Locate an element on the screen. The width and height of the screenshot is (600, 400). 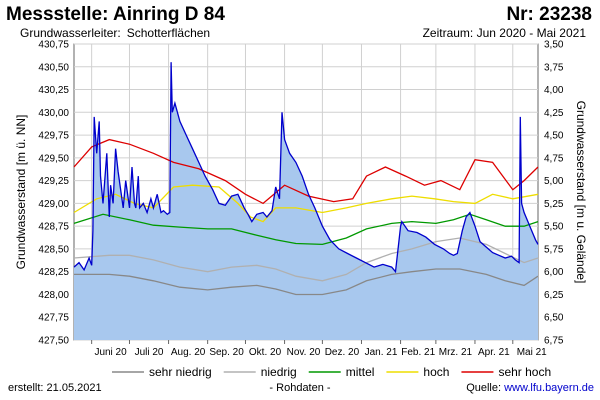
source-info: Quelle: www.lfu.bayern.de is located at coordinates (530, 388).